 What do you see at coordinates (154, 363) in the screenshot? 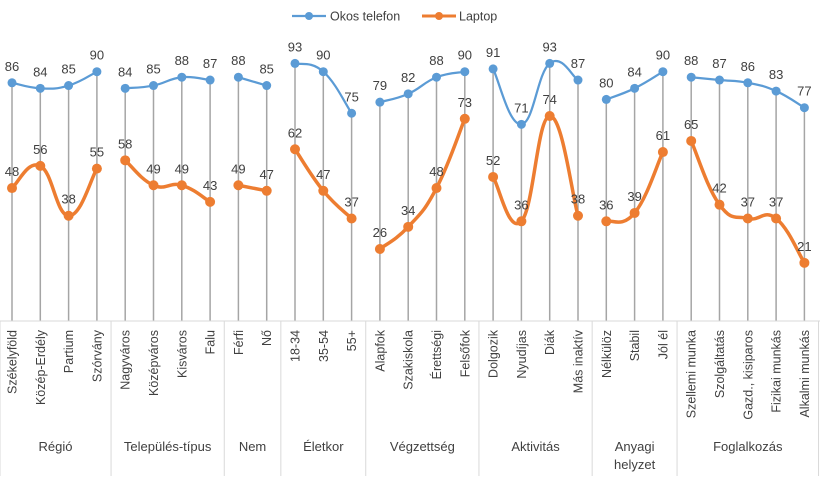
I see `category-label: Középváros` at bounding box center [154, 363].